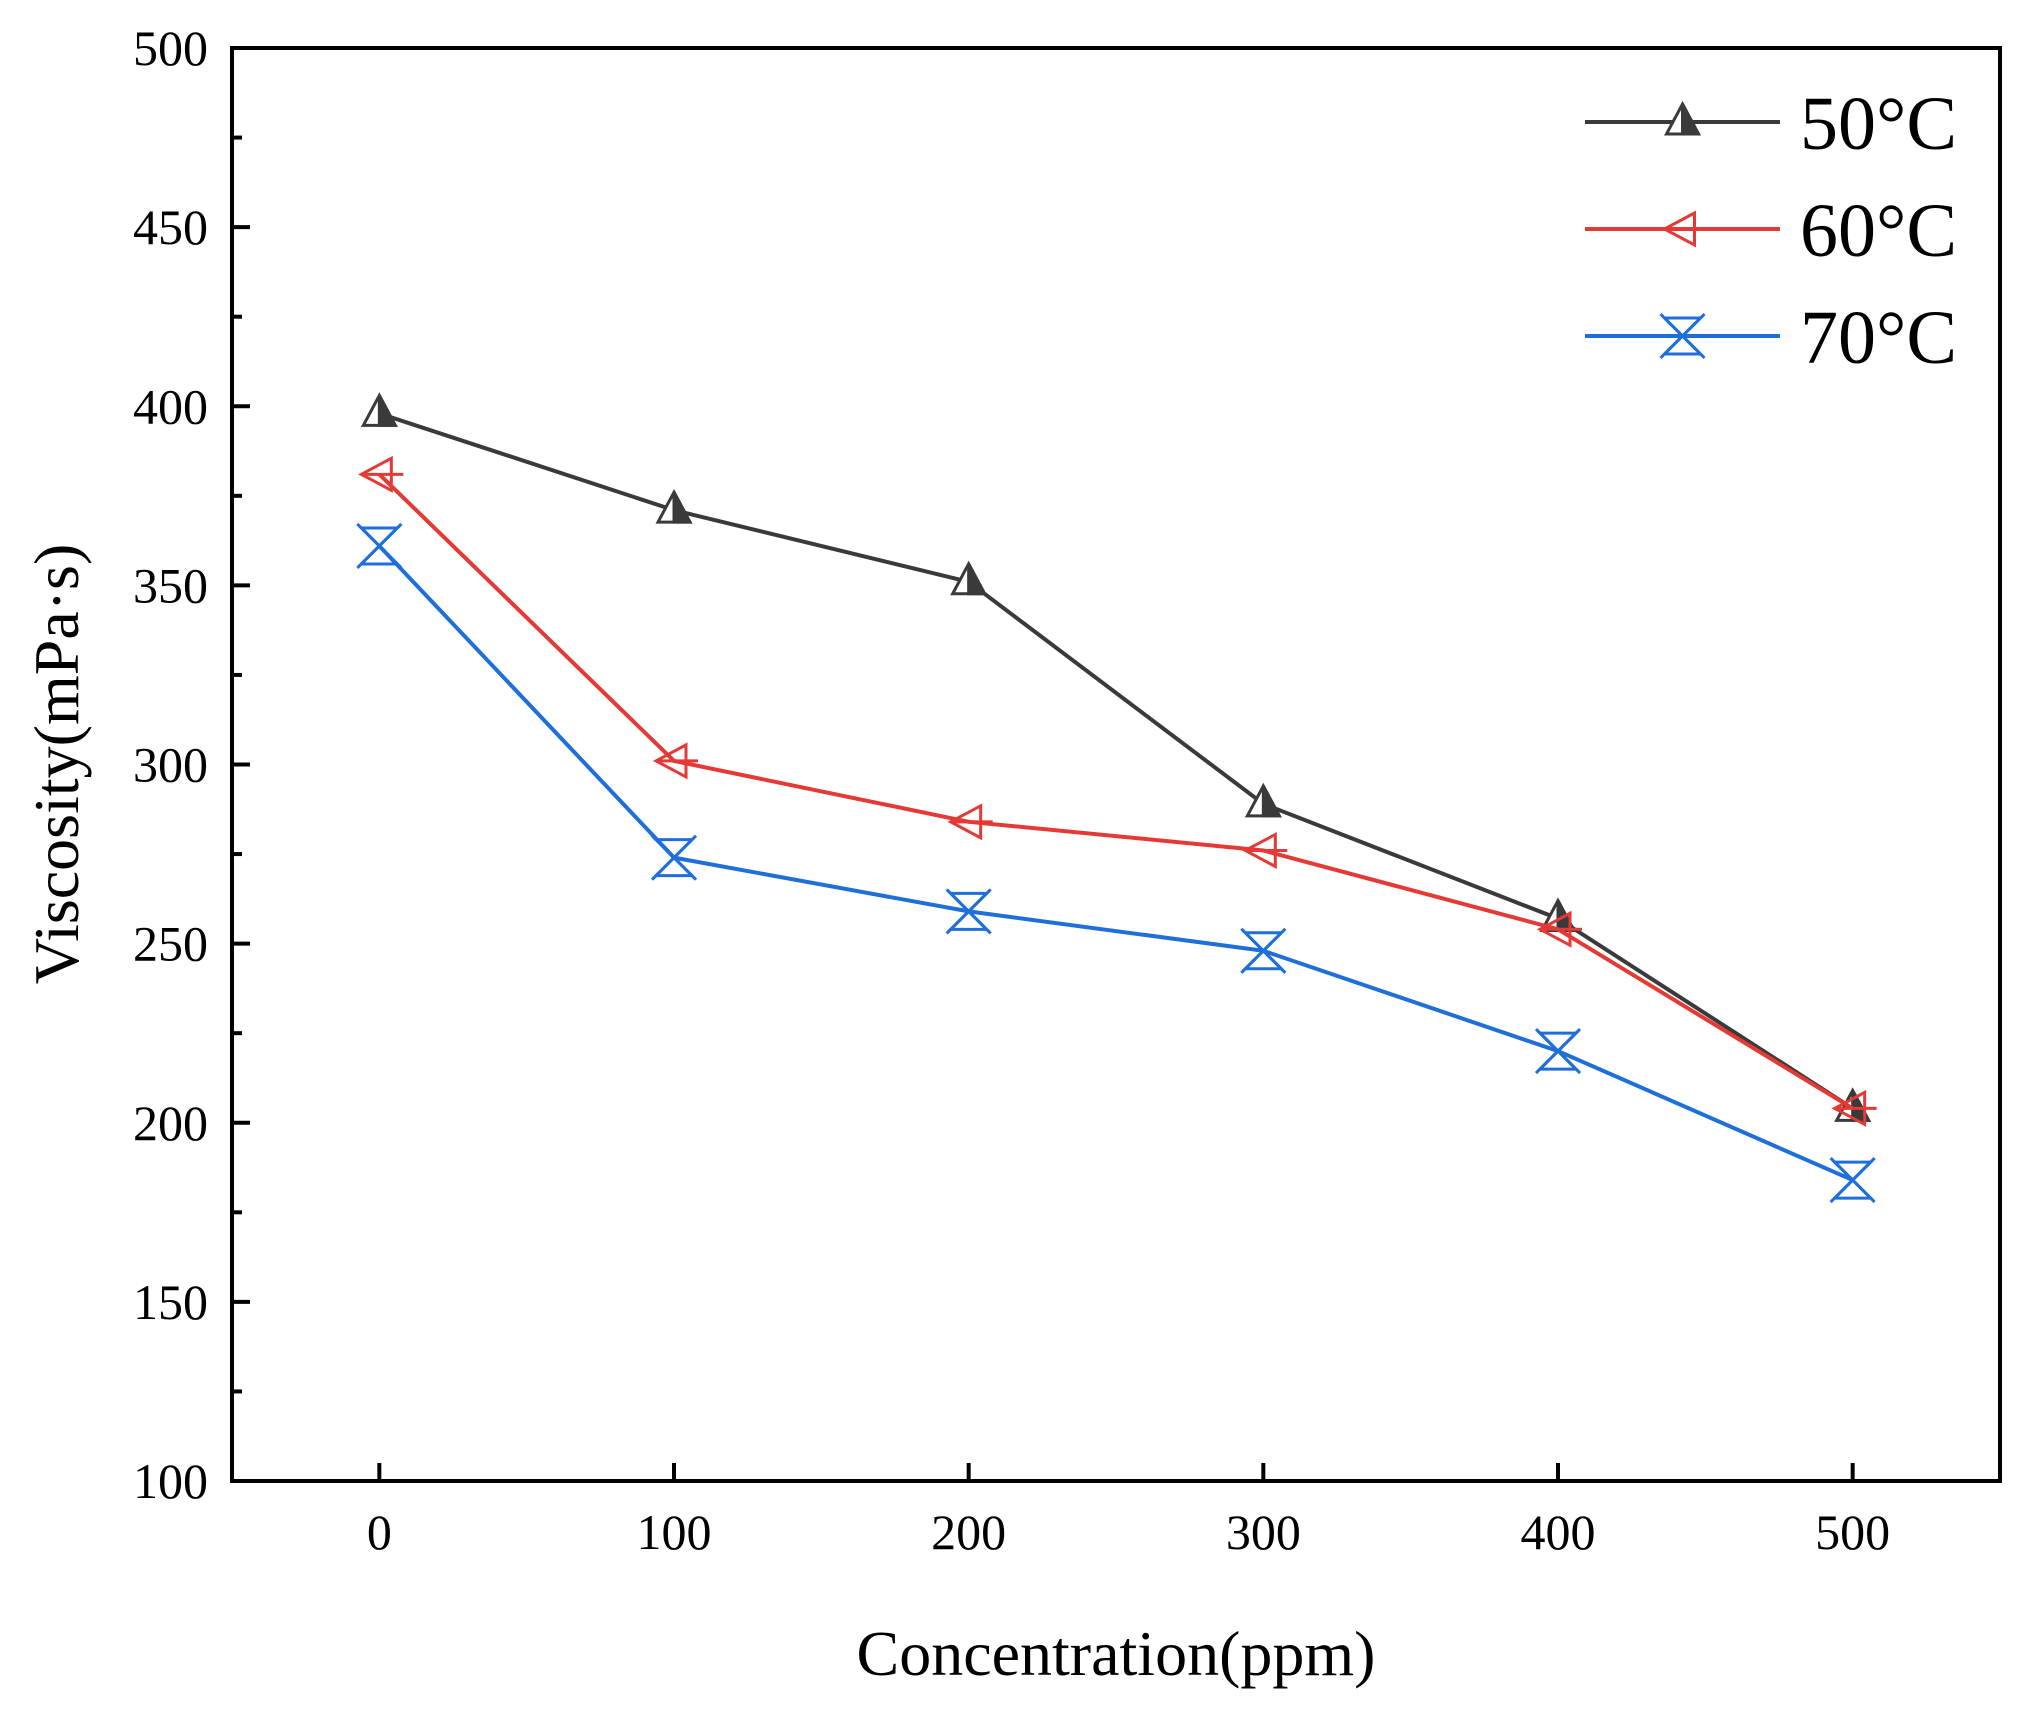 This screenshot has width=2019, height=1720. I want to click on legend-item: 70°C, so click(1771, 338).